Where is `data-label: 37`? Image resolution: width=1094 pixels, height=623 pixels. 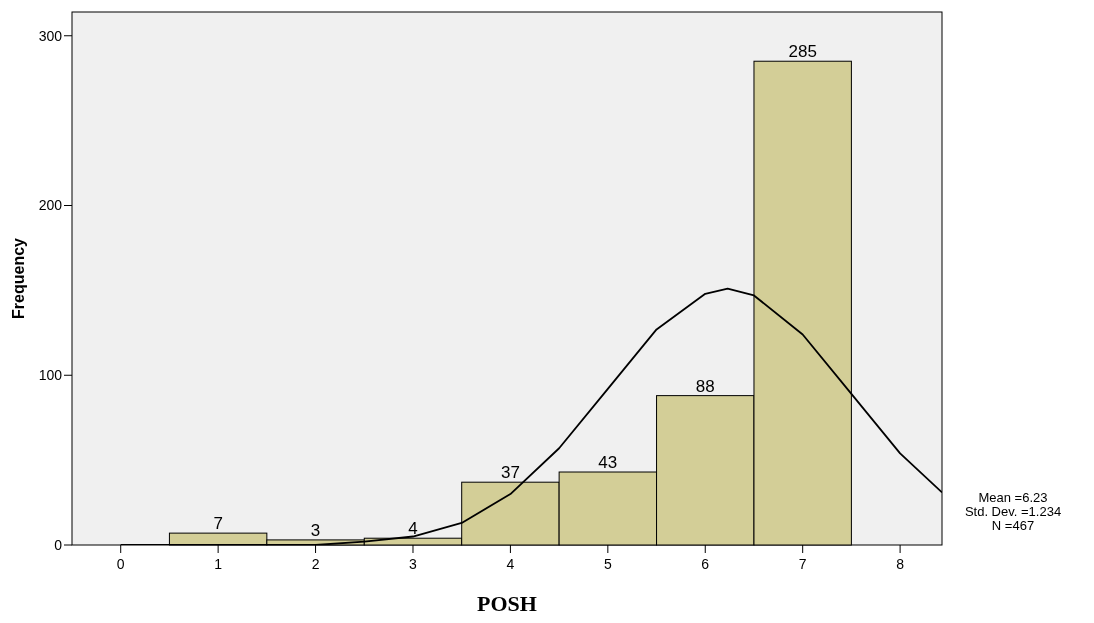
data-label: 37 is located at coordinates (510, 473).